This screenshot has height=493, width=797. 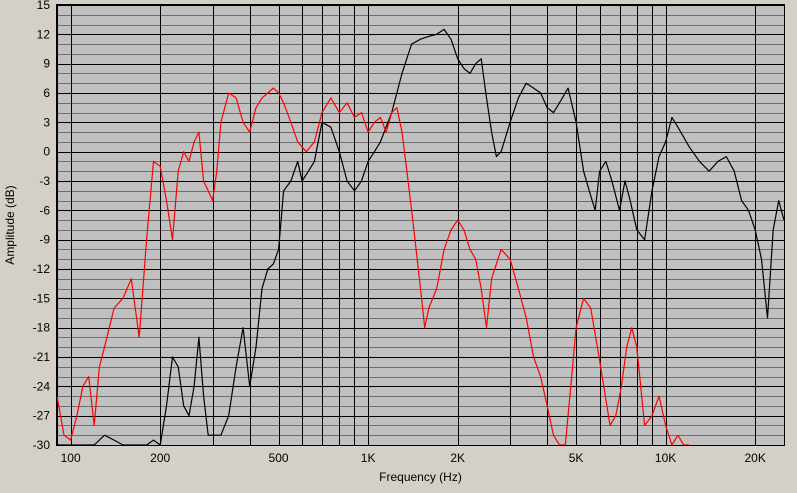 I want to click on y-tick-label: 12, so click(x=44, y=34).